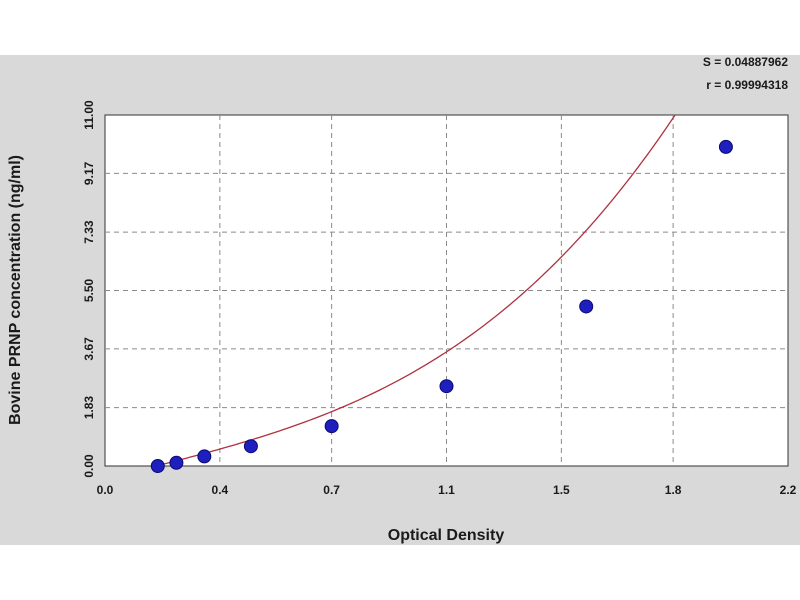 The height and width of the screenshot is (600, 800). I want to click on x-tick-label: 1.1, so click(446, 490).